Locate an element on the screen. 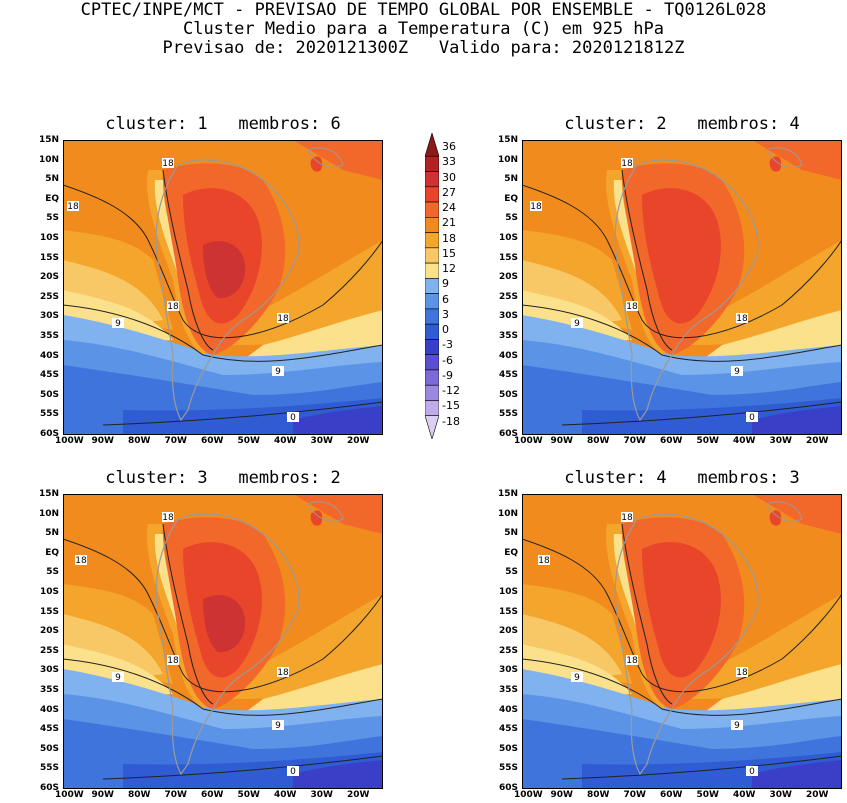  colorbar-label: 3 is located at coordinates (445, 314).